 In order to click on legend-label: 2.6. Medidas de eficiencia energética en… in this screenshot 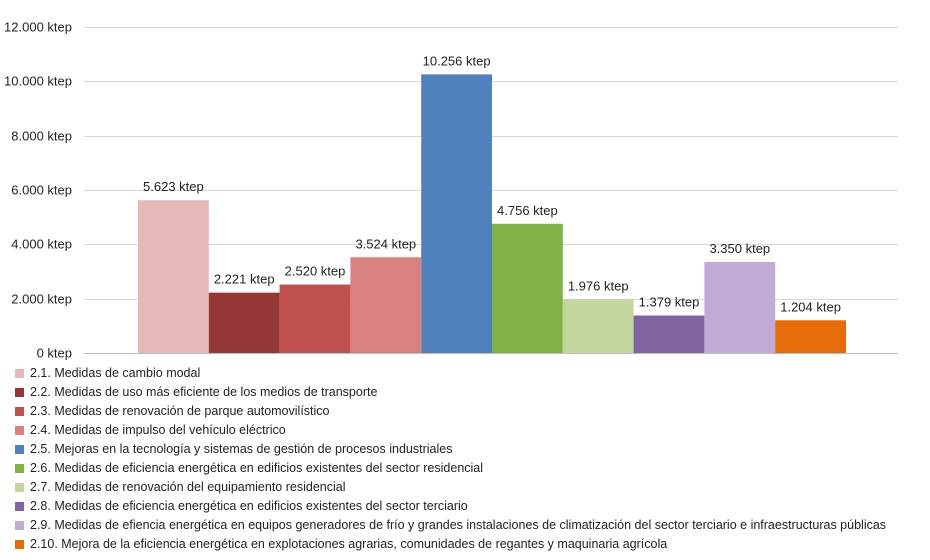, I will do `click(257, 468)`.